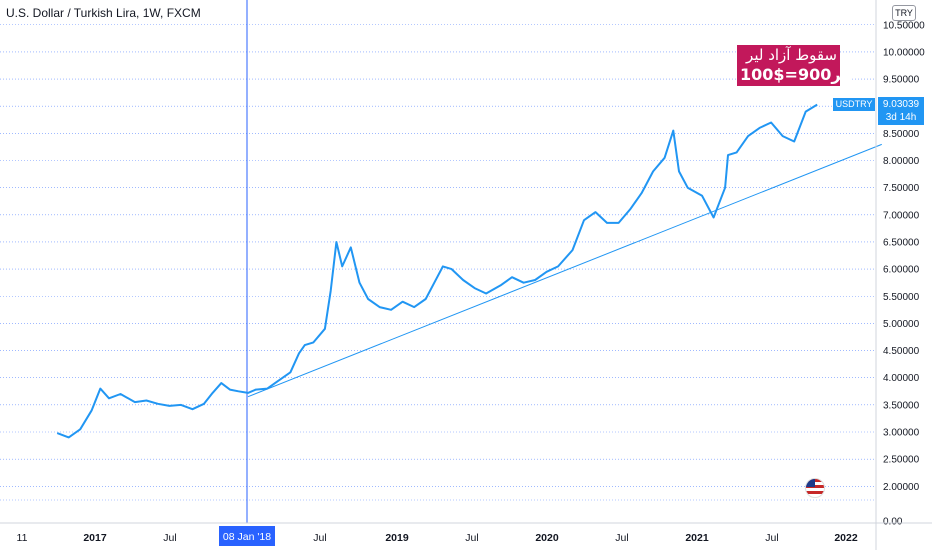 The image size is (932, 550). What do you see at coordinates (904, 52) in the screenshot?
I see `y-tick-label: 10.00000` at bounding box center [904, 52].